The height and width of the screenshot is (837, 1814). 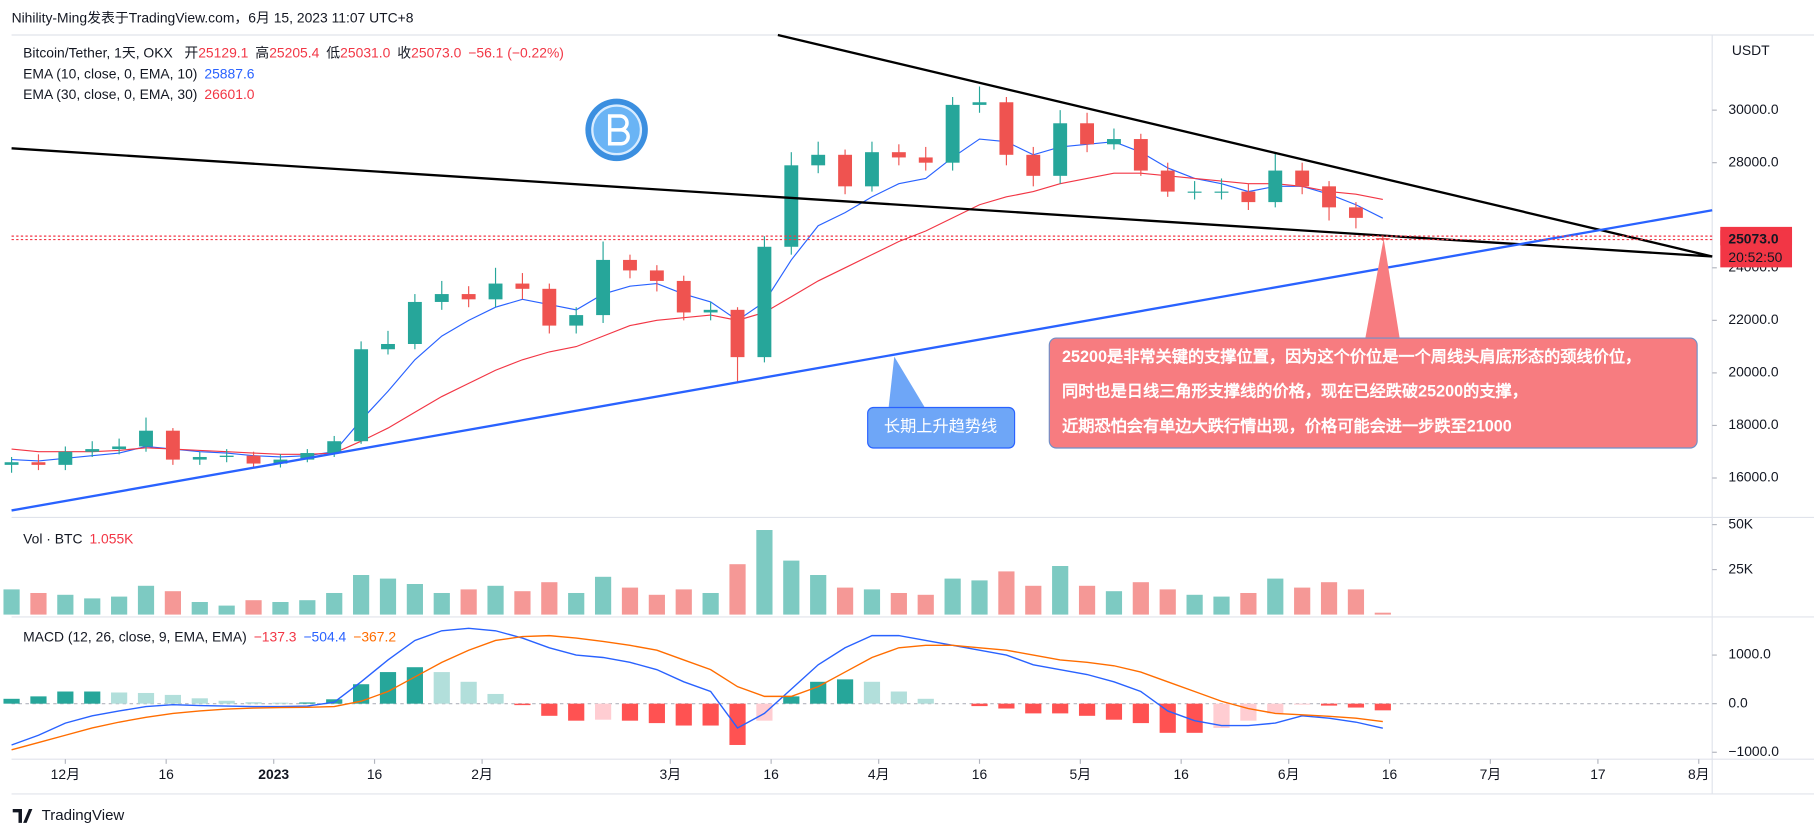 What do you see at coordinates (1491, 774) in the screenshot?
I see `x-tick-label: 7月` at bounding box center [1491, 774].